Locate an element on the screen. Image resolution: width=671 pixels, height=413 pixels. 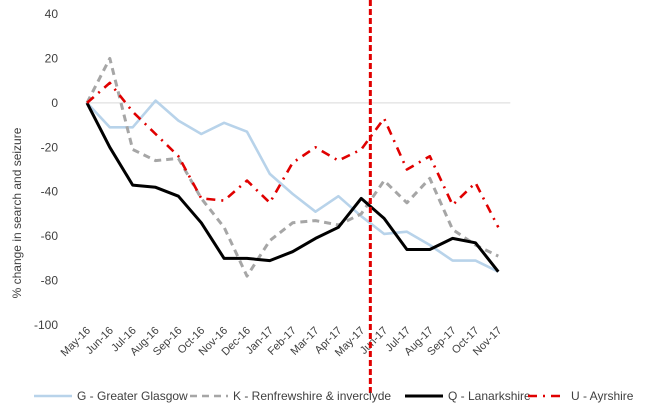
y-axis-title-group: % change in search and seizure is located at coordinates (17, 212).